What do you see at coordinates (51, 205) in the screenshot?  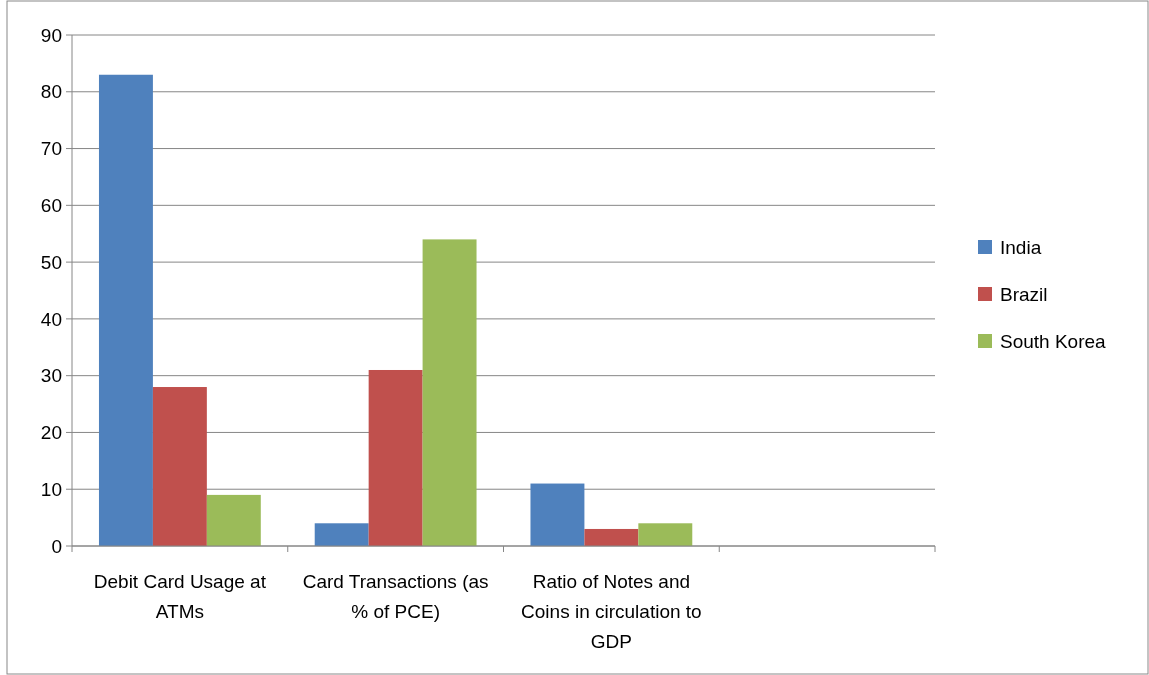 I see `y-tick-label: 60` at bounding box center [51, 205].